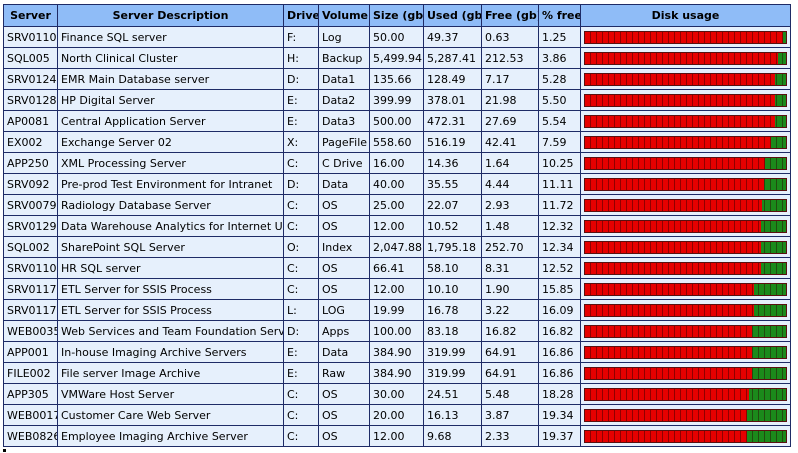 The width and height of the screenshot is (798, 453). Describe the element at coordinates (452, 100) in the screenshot. I see `cell-used: 378.01` at that location.